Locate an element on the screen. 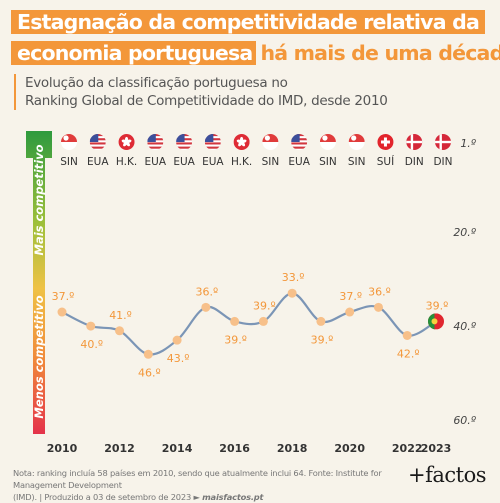 The height and width of the screenshot is (503, 500). switzerland-flag-icon is located at coordinates (385, 142).